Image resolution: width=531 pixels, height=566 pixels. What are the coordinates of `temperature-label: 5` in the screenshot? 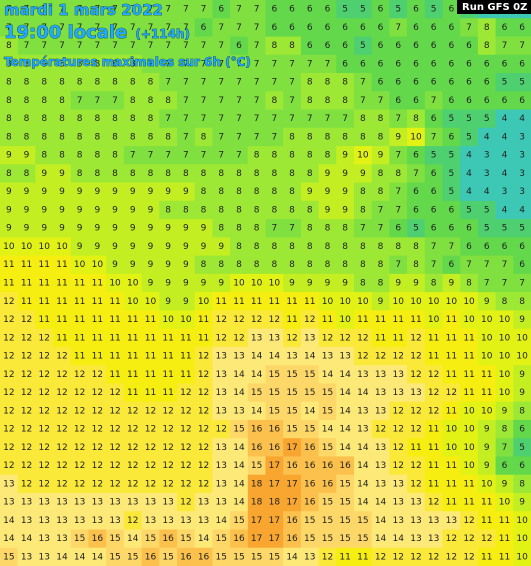 It's located at (505, 229).